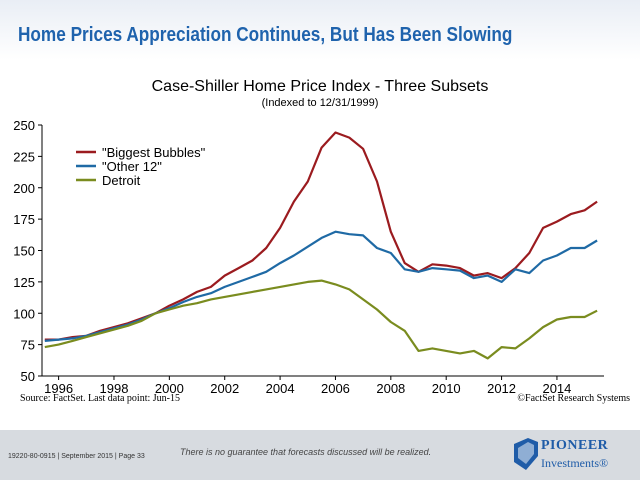  Describe the element at coordinates (390, 388) in the screenshot. I see `x-tick-label: 2008` at that location.